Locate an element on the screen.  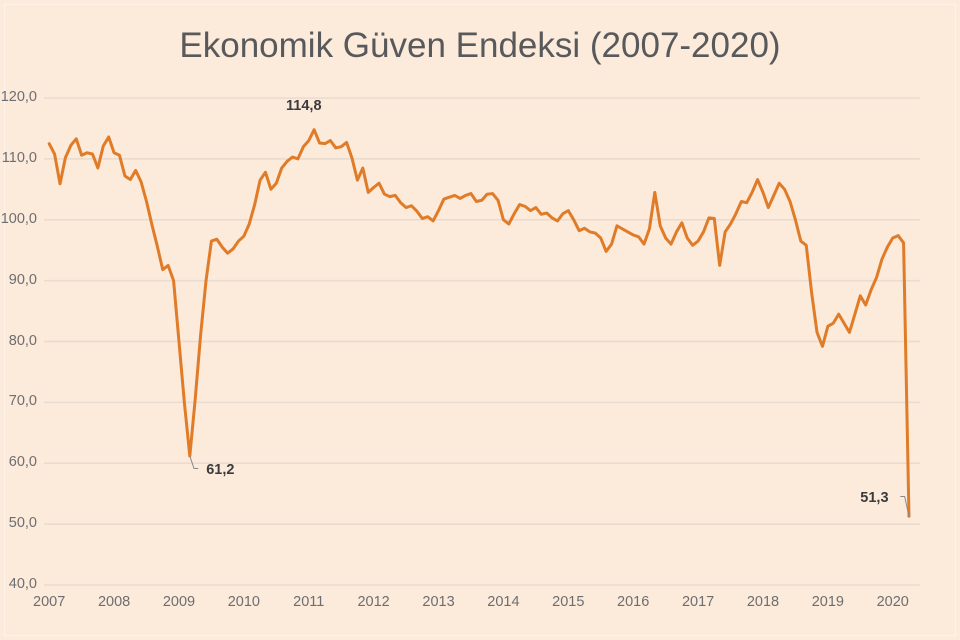
x-axis-tick-label: 2015 is located at coordinates (568, 602).